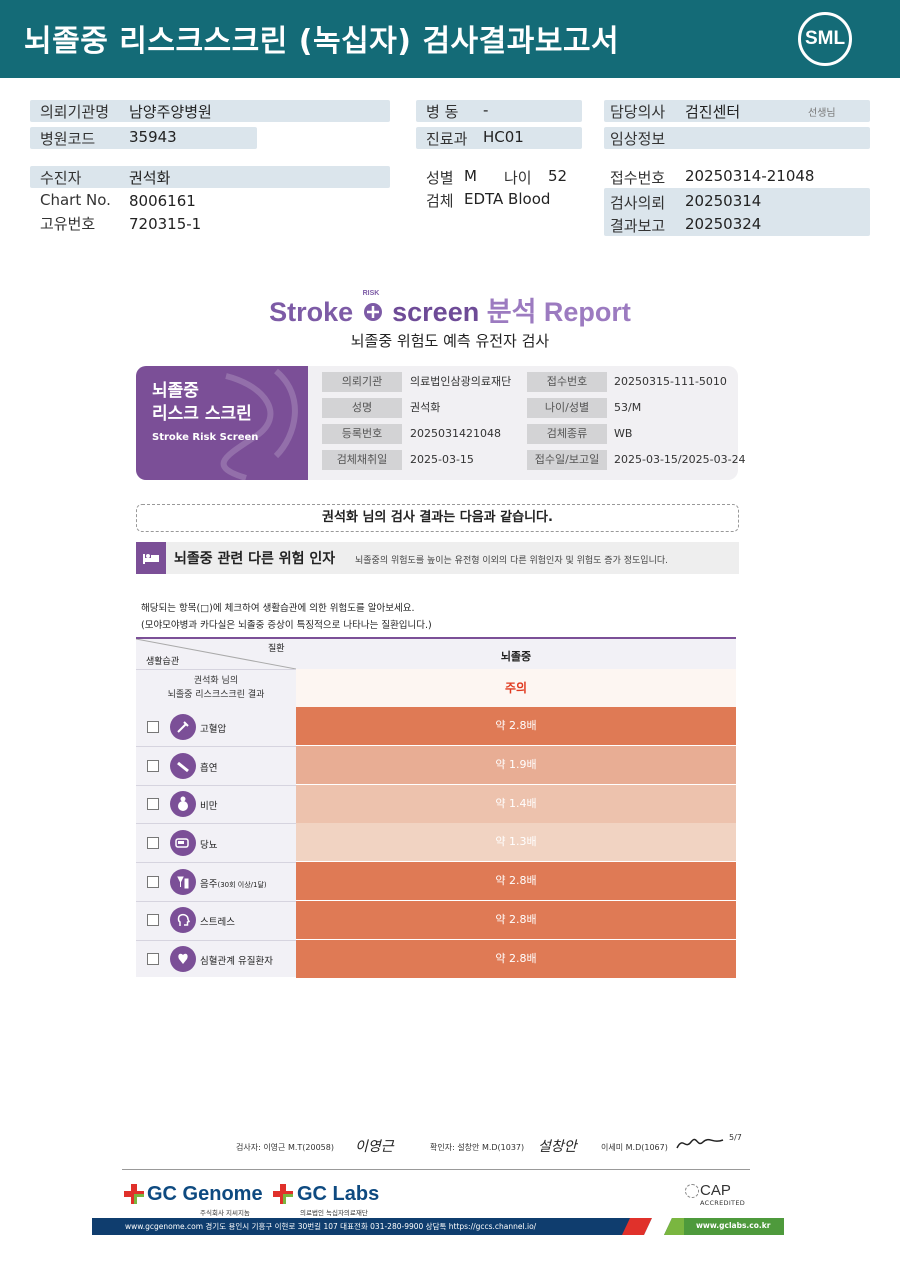 This screenshot has width=900, height=1271. I want to click on dept-value: HC01, so click(503, 137).